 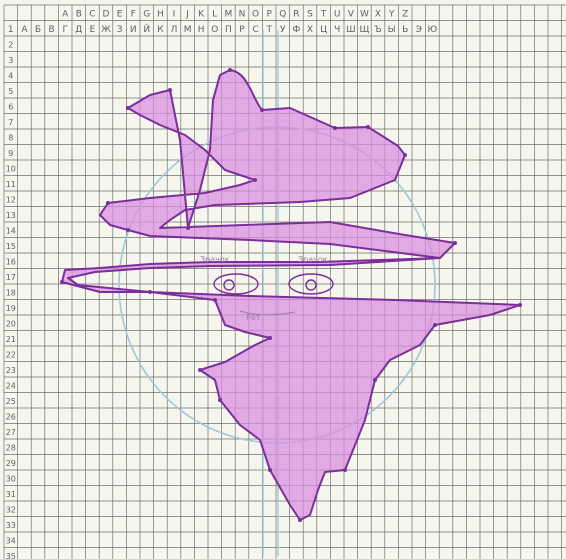 I want to click on latin-column-header: J, so click(x=187, y=15).